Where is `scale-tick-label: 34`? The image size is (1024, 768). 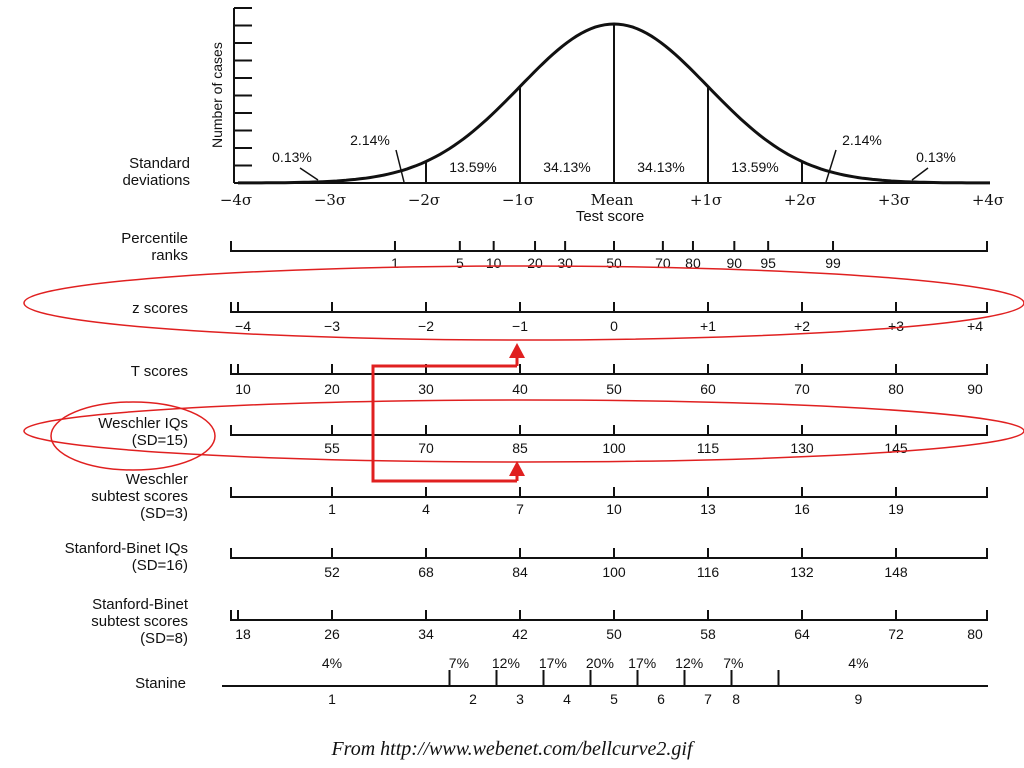
scale-tick-label: 34 is located at coordinates (426, 634).